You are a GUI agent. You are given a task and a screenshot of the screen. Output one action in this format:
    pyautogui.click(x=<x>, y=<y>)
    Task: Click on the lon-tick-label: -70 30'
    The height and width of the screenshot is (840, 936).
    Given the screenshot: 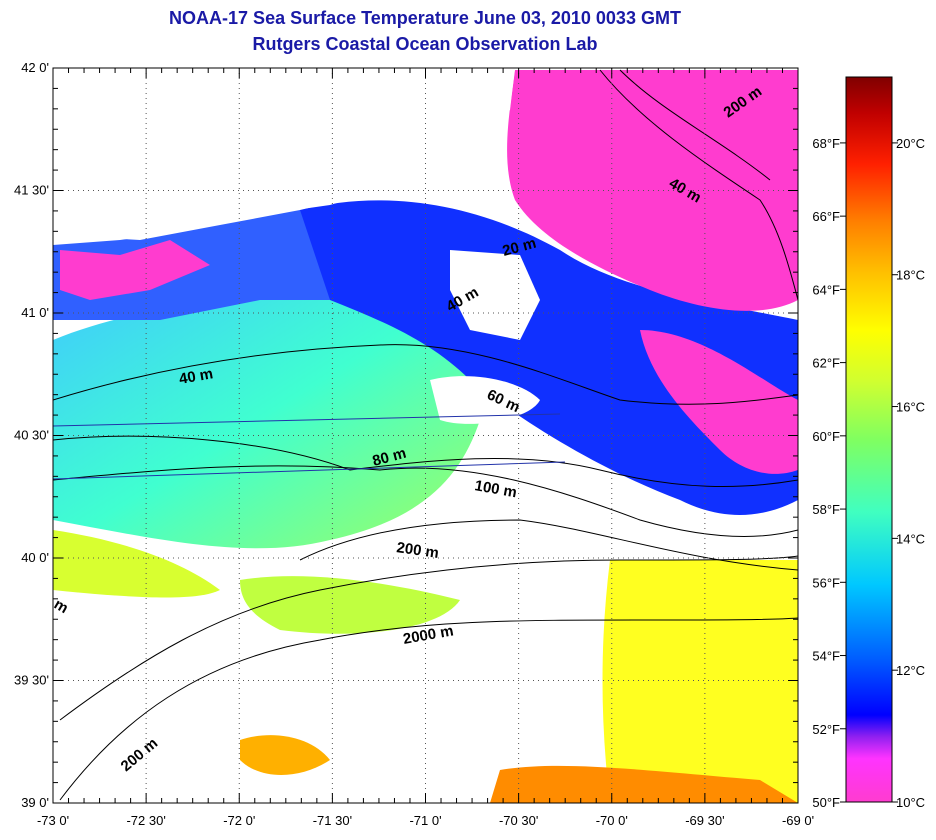 What is the action you would take?
    pyautogui.click(x=518, y=820)
    